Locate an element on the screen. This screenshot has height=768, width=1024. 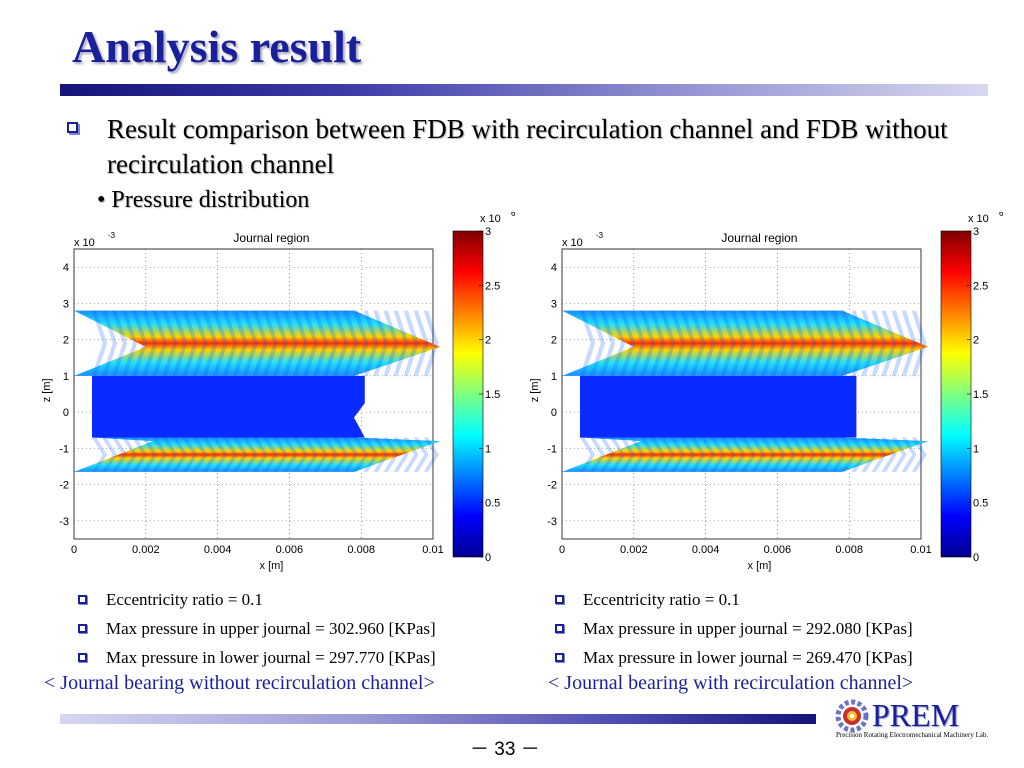
colorbar-tick-label: 1.5 is located at coordinates (492, 395).